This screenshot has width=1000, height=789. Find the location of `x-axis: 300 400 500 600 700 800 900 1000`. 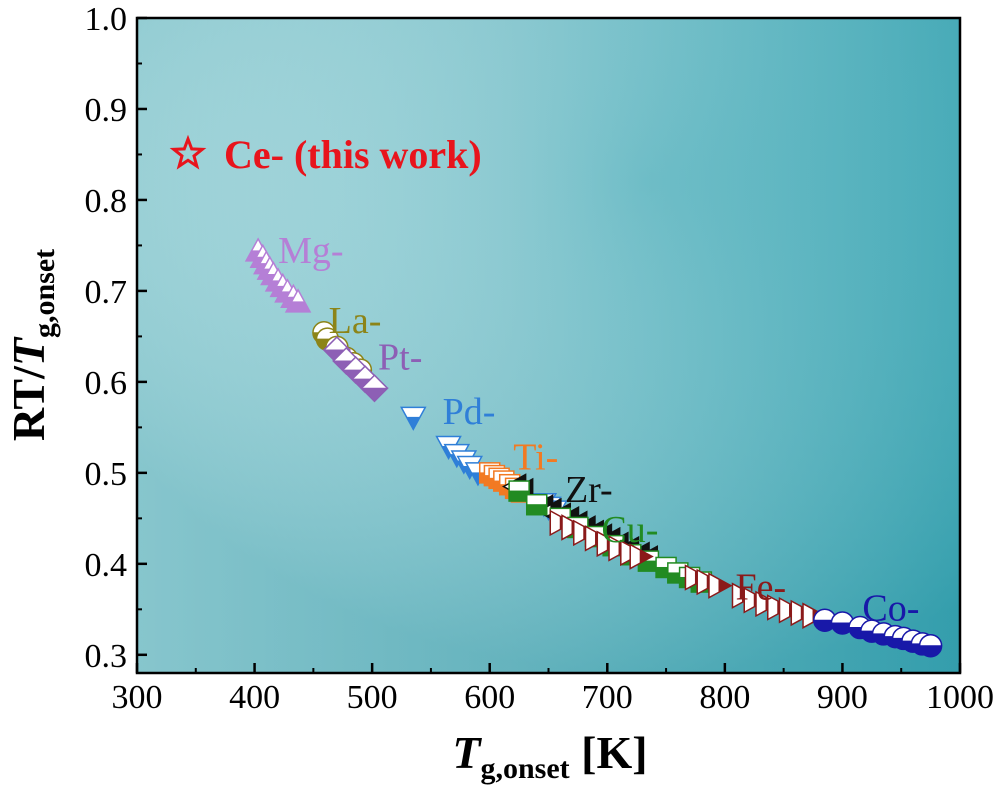

x-axis: 300 400 500 600 700 800 900 1000 is located at coordinates (553, 689).